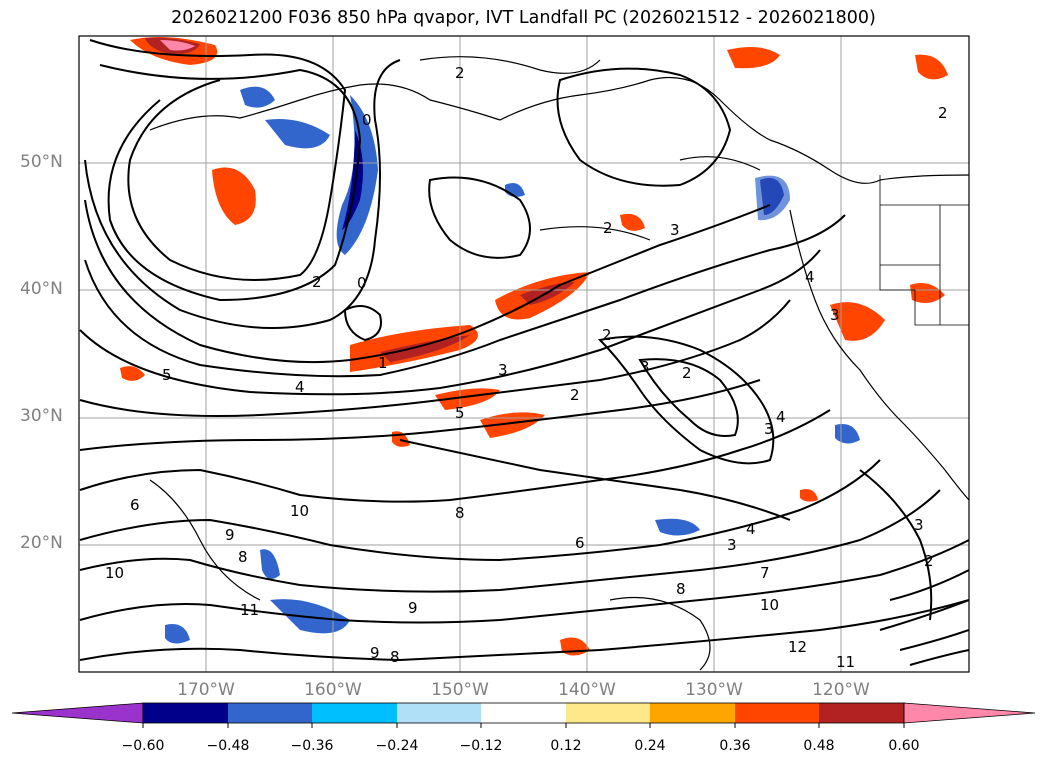 This screenshot has width=1047, height=765. Describe the element at coordinates (41, 289) in the screenshot. I see `lat-label: 40°N` at that location.